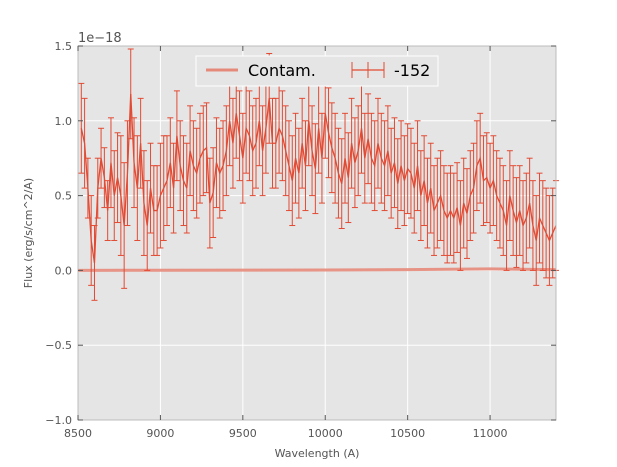 This screenshot has width=617, height=467. What do you see at coordinates (325, 433) in the screenshot?
I see `x-tick-label: 10000` at bounding box center [325, 433].